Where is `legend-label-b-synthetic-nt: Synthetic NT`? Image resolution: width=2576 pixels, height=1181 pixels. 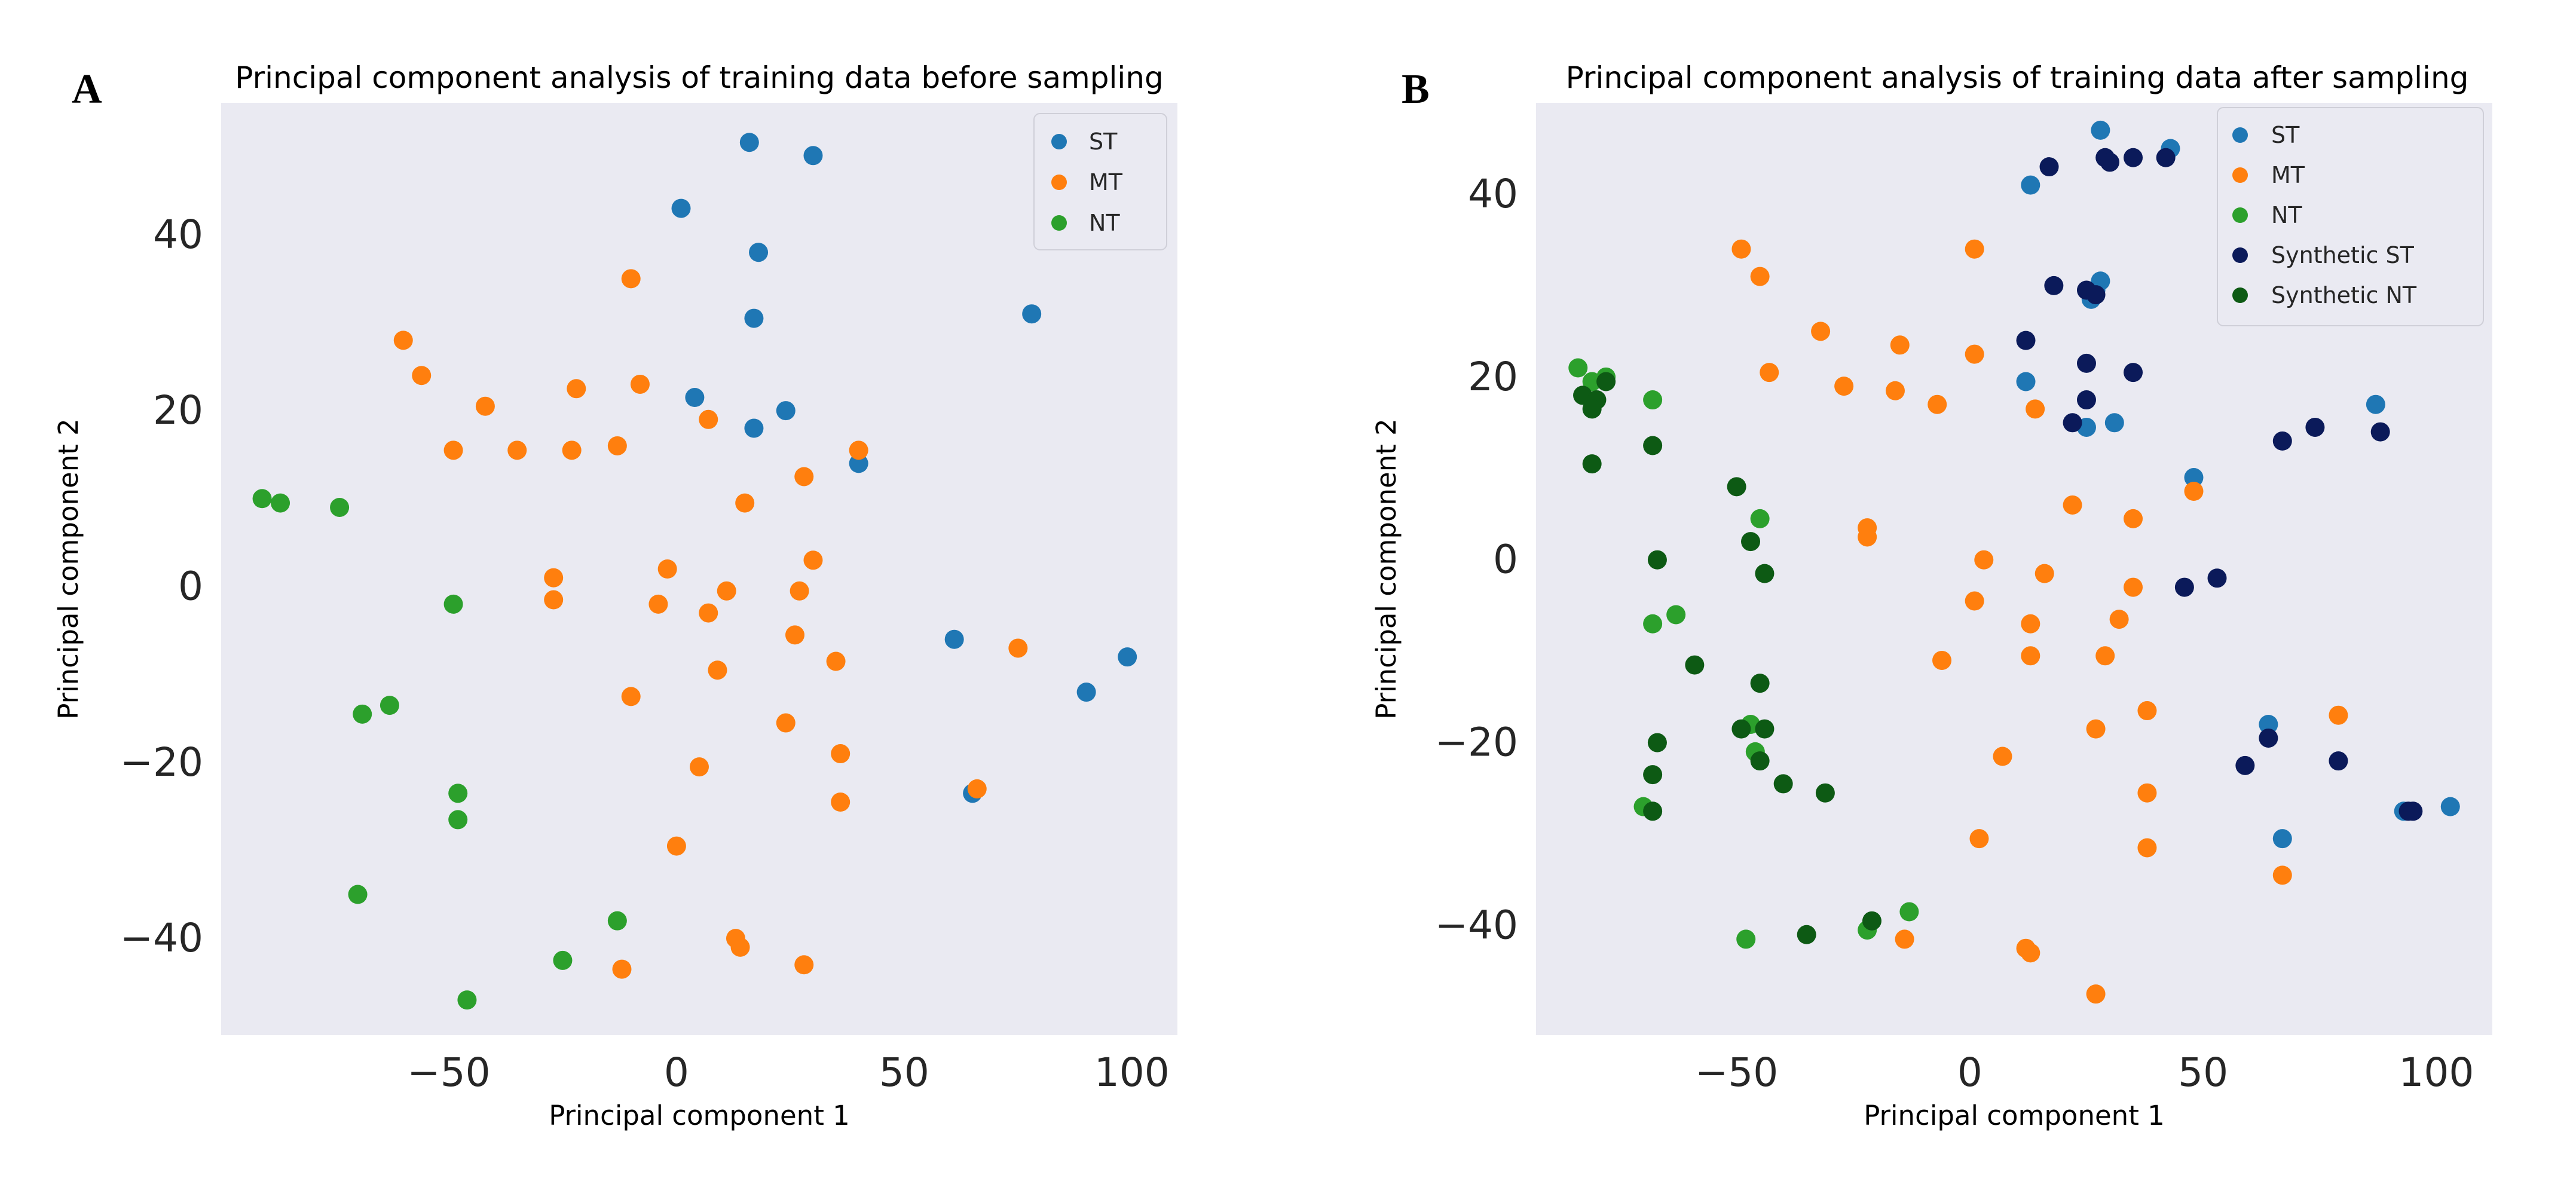
legend-label-b-synthetic-nt: Synthetic NT is located at coordinates (2344, 295).